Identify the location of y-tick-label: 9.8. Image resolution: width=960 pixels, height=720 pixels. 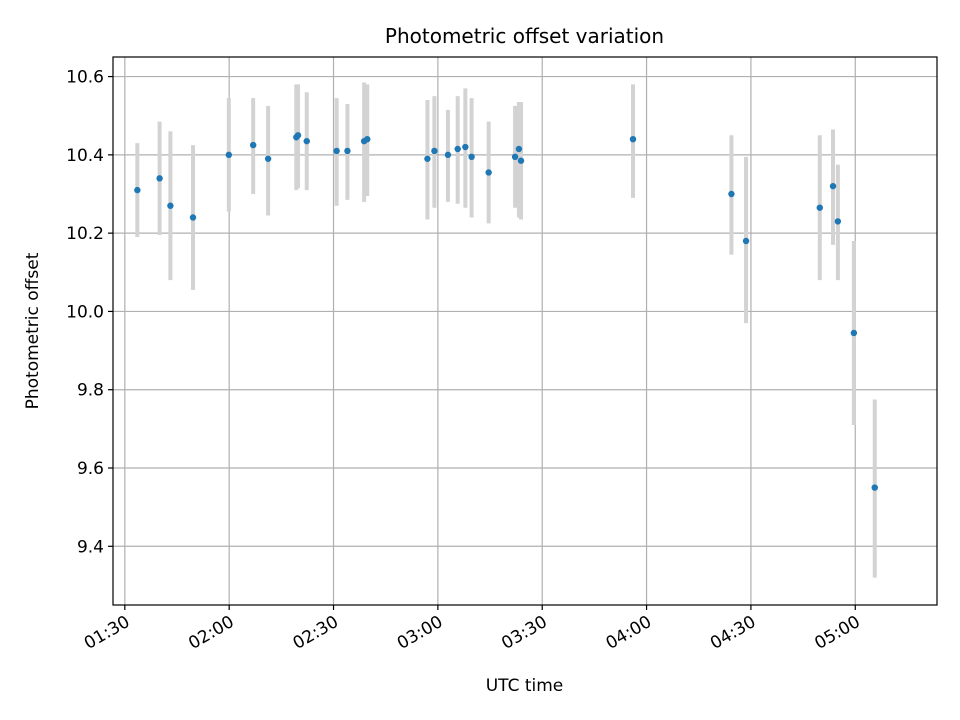
(90, 391).